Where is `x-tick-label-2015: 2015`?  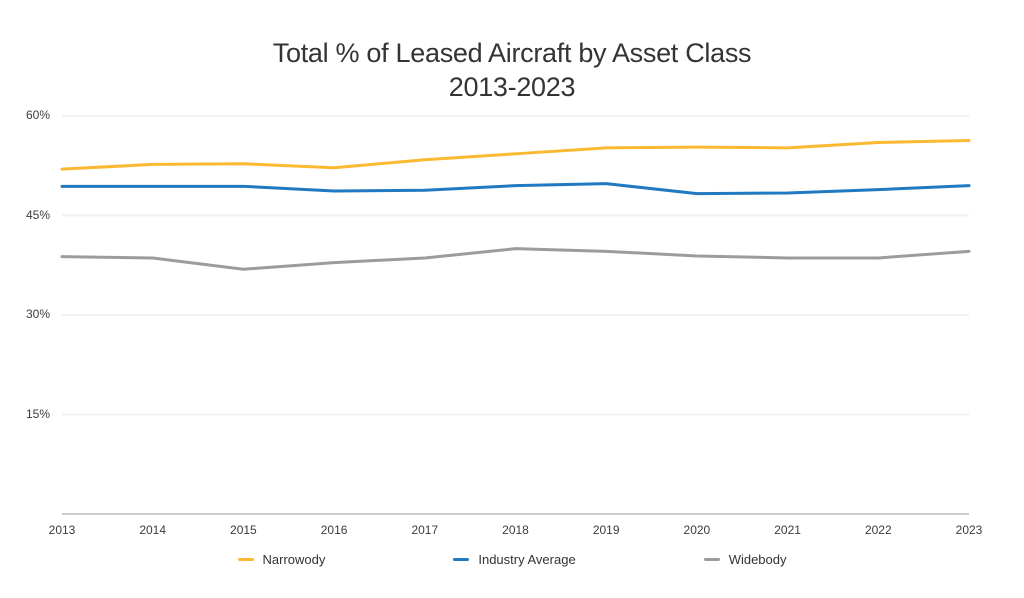 x-tick-label-2015: 2015 is located at coordinates (243, 530).